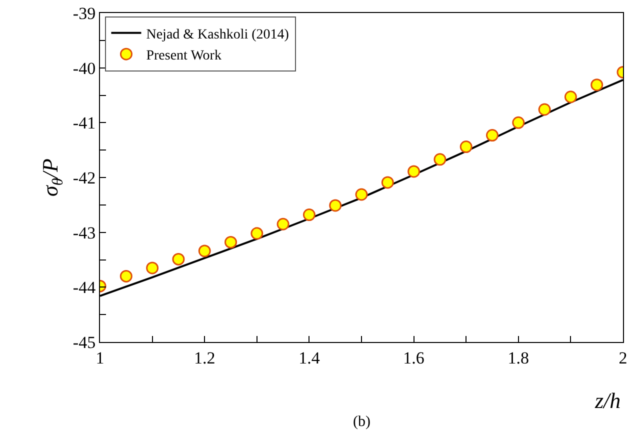 The height and width of the screenshot is (437, 641). I want to click on x-tick-label: 1, so click(100, 358).